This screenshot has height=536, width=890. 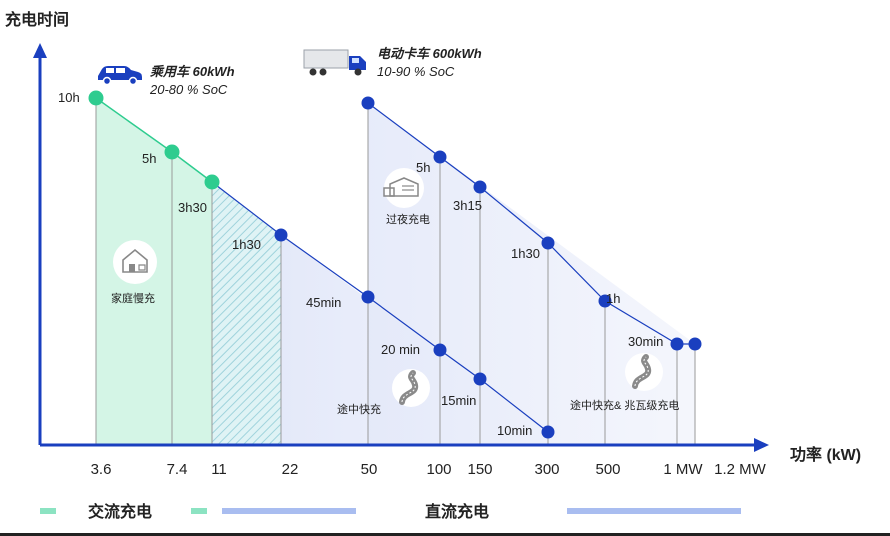 What do you see at coordinates (359, 409) in the screenshot?
I see `annotation-enroute-fast: 途中快充` at bounding box center [359, 409].